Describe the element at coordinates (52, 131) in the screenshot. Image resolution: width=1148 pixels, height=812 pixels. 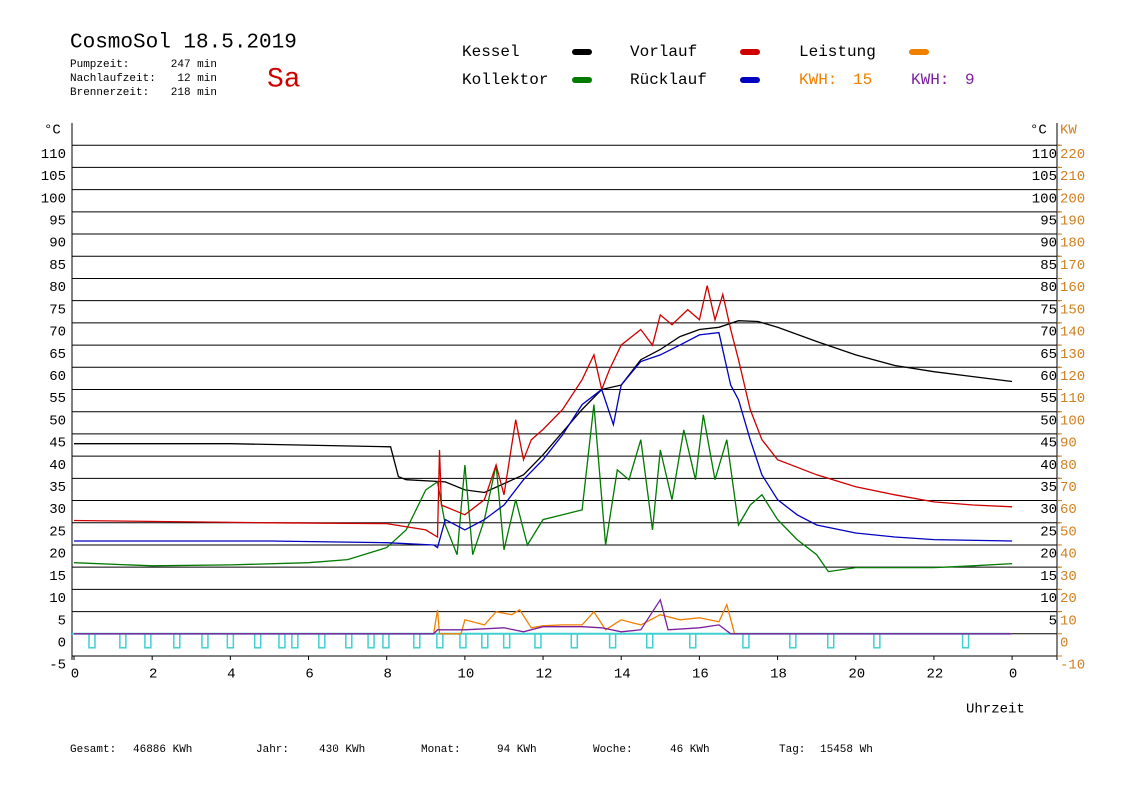
I see `y-unit: °C` at that location.